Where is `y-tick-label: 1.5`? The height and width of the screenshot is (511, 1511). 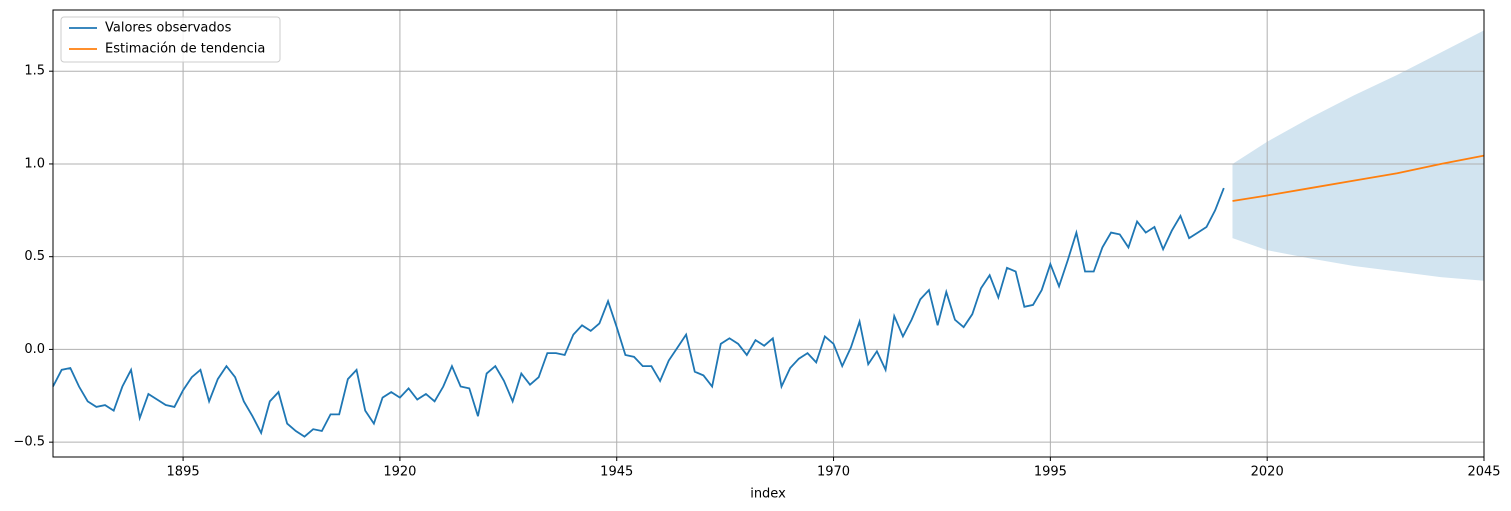 y-tick-label: 1.5 is located at coordinates (34, 71).